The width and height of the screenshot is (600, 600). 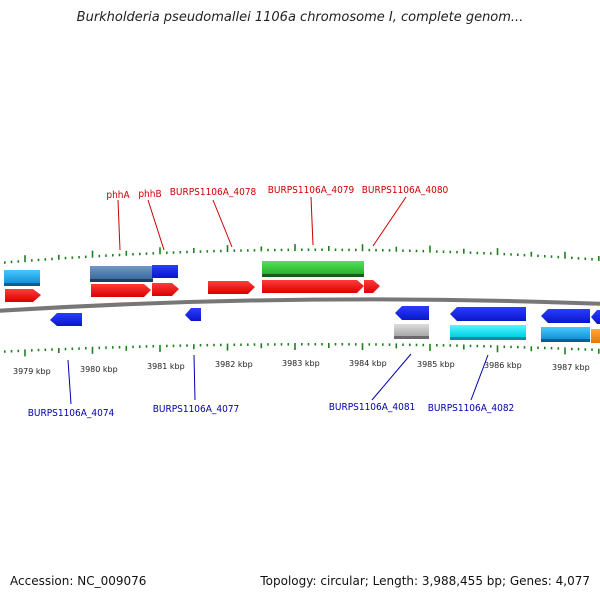 What do you see at coordinates (78, 581) in the screenshot?
I see `accession-text: Accession: NC_009076` at bounding box center [78, 581].